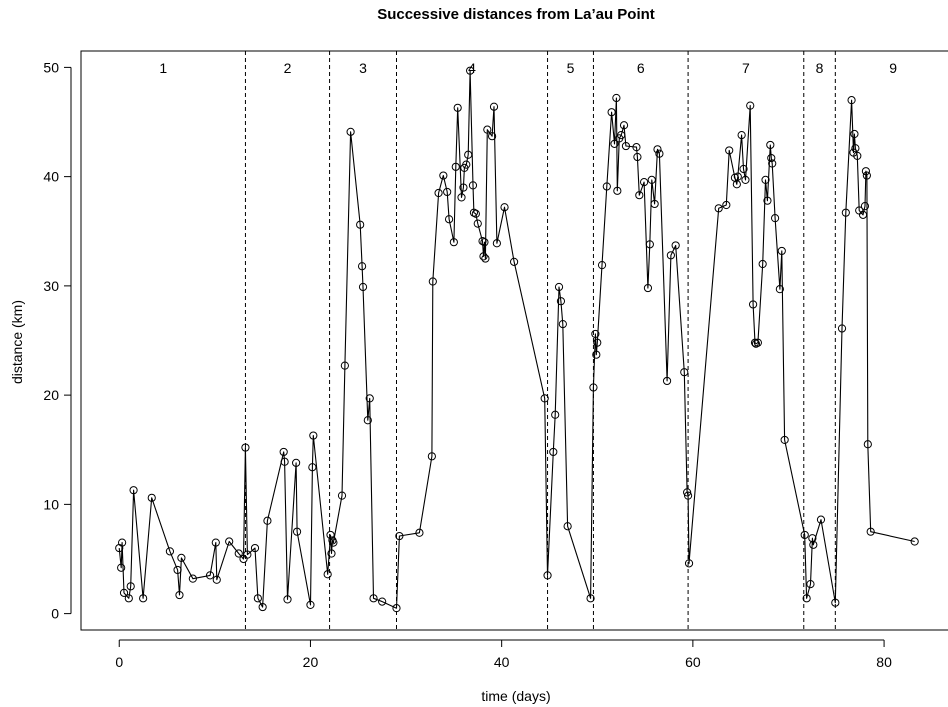 The width and height of the screenshot is (948, 707). I want to click on segment-label: 3, so click(363, 68).